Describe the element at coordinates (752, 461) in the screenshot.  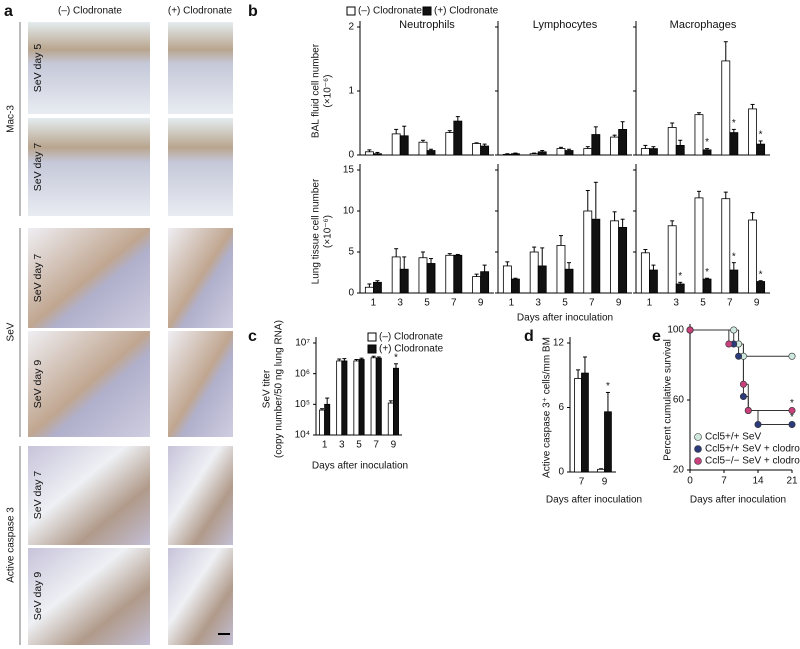
I see `legend-label: Ccl5−/− SeV + clodronate` at that location.